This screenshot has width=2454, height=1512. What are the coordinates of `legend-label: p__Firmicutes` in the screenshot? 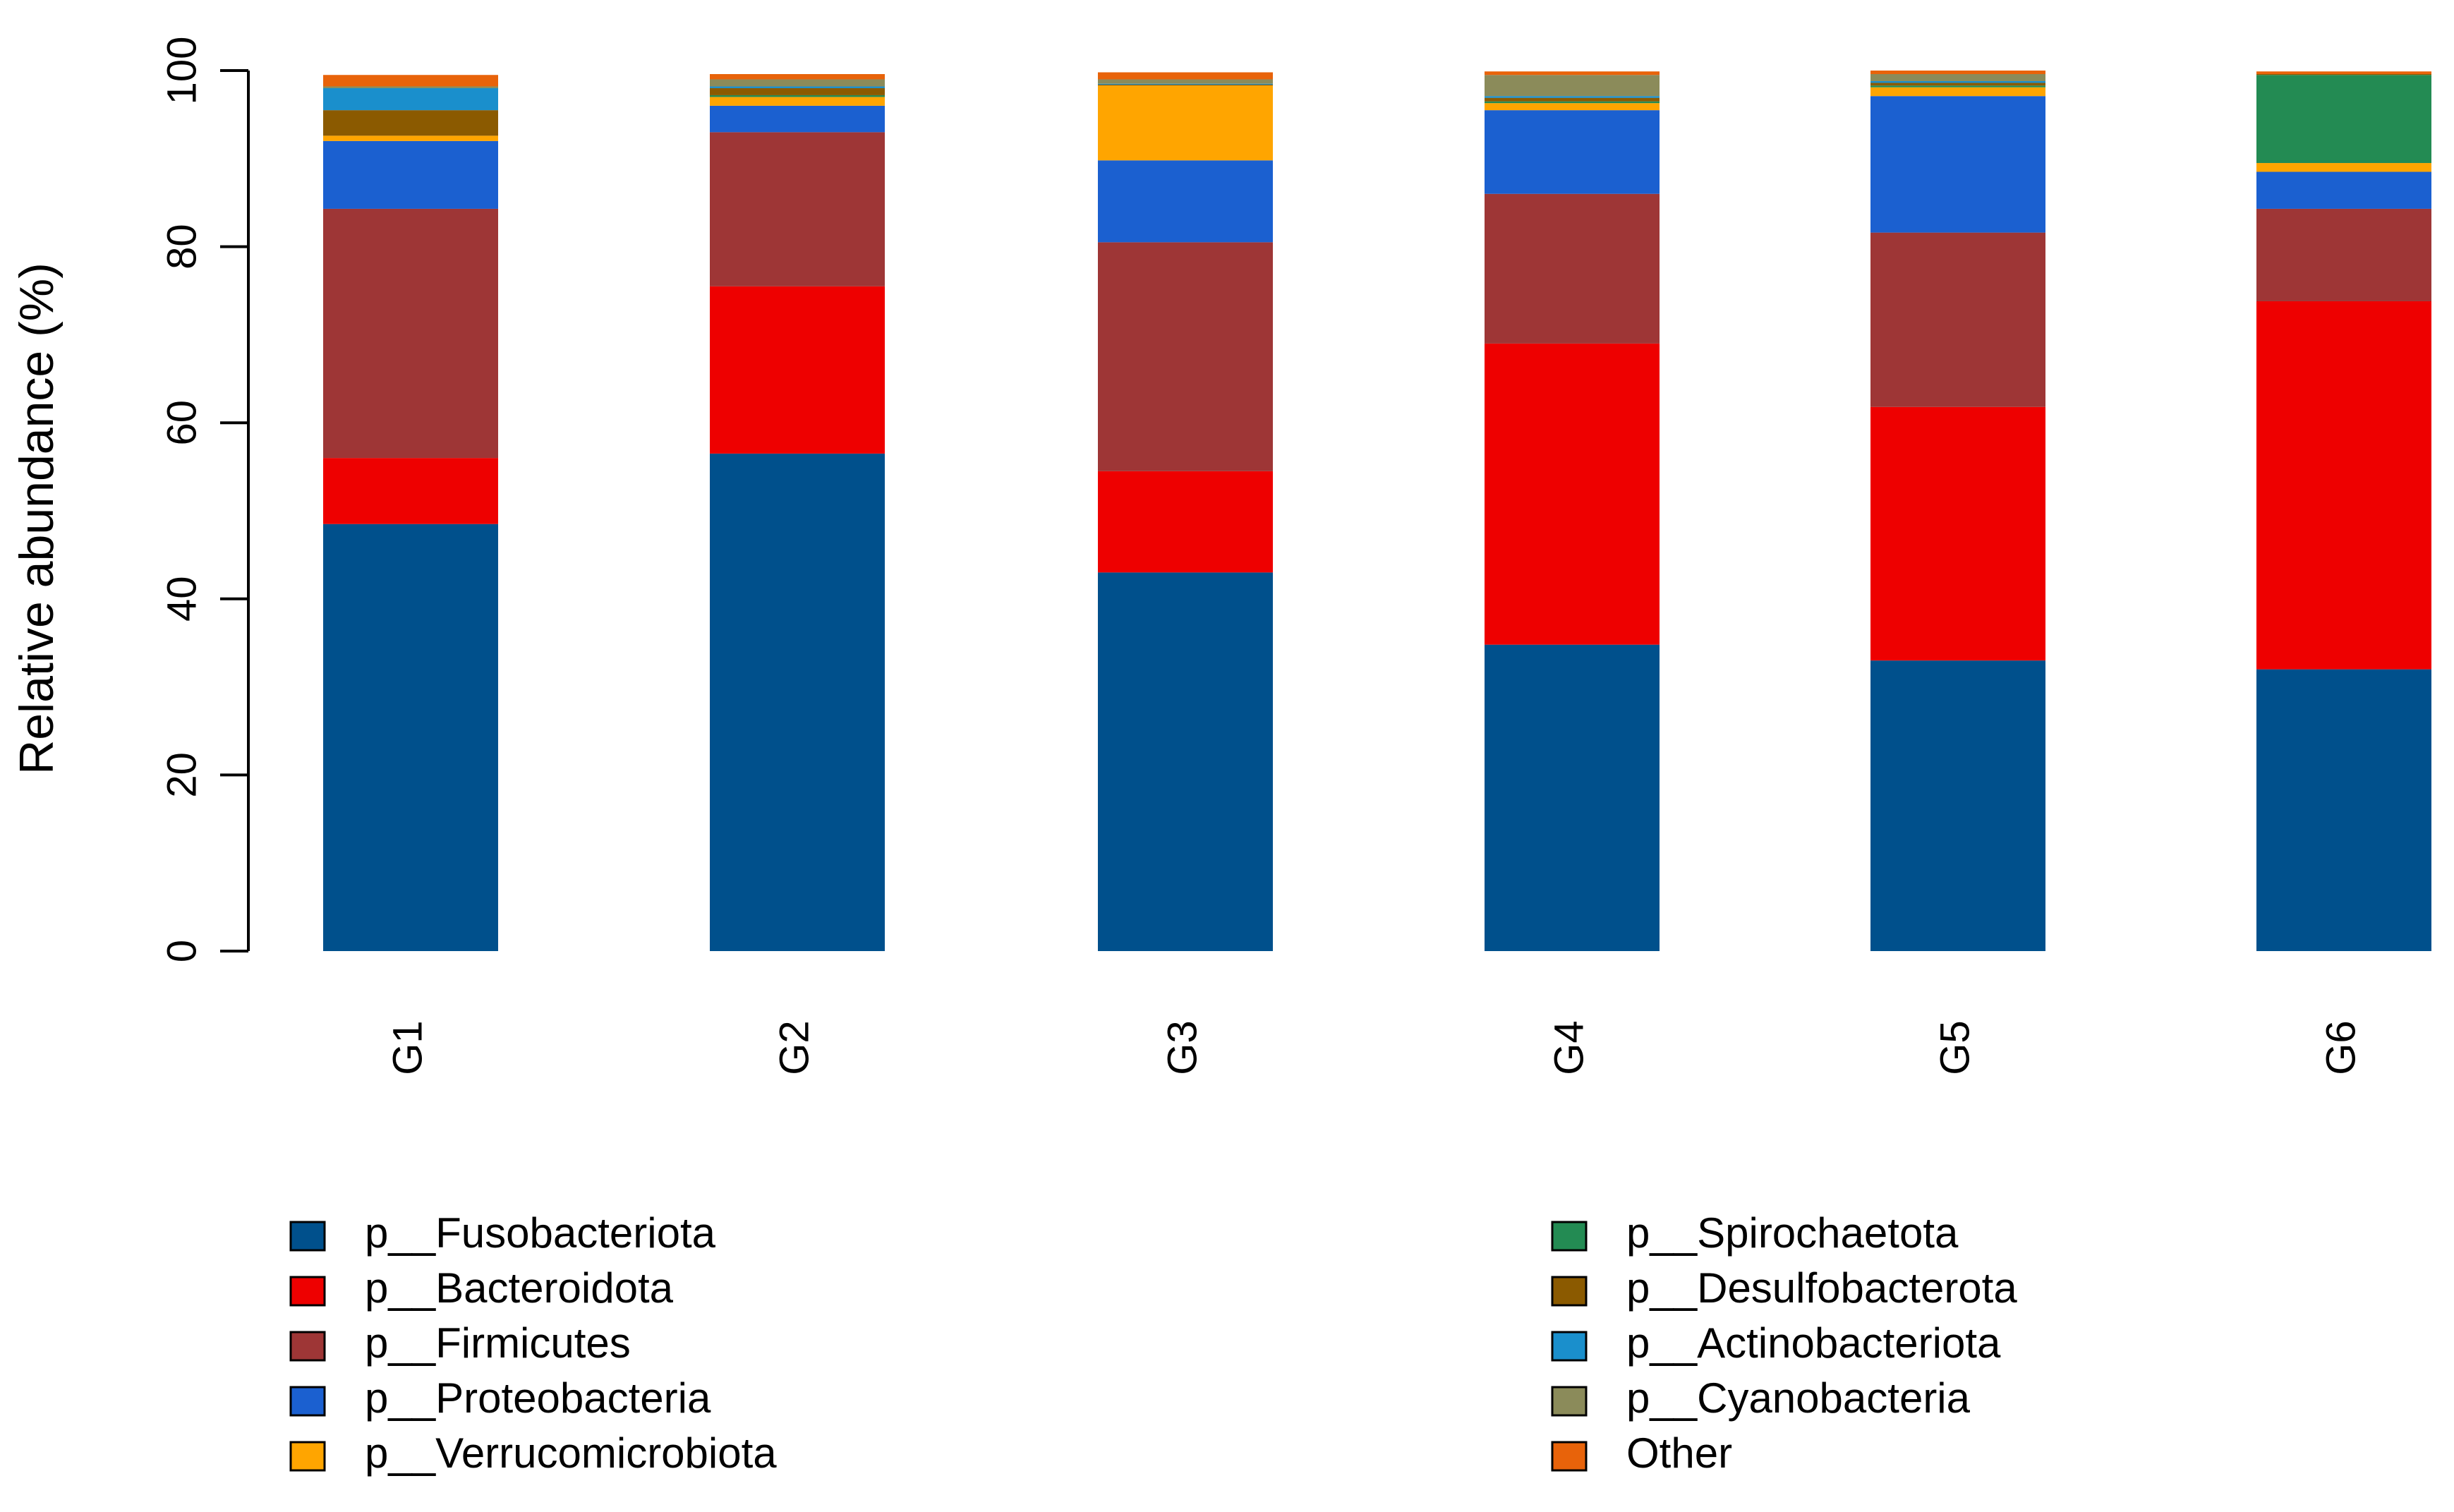 It's located at (498, 1343).